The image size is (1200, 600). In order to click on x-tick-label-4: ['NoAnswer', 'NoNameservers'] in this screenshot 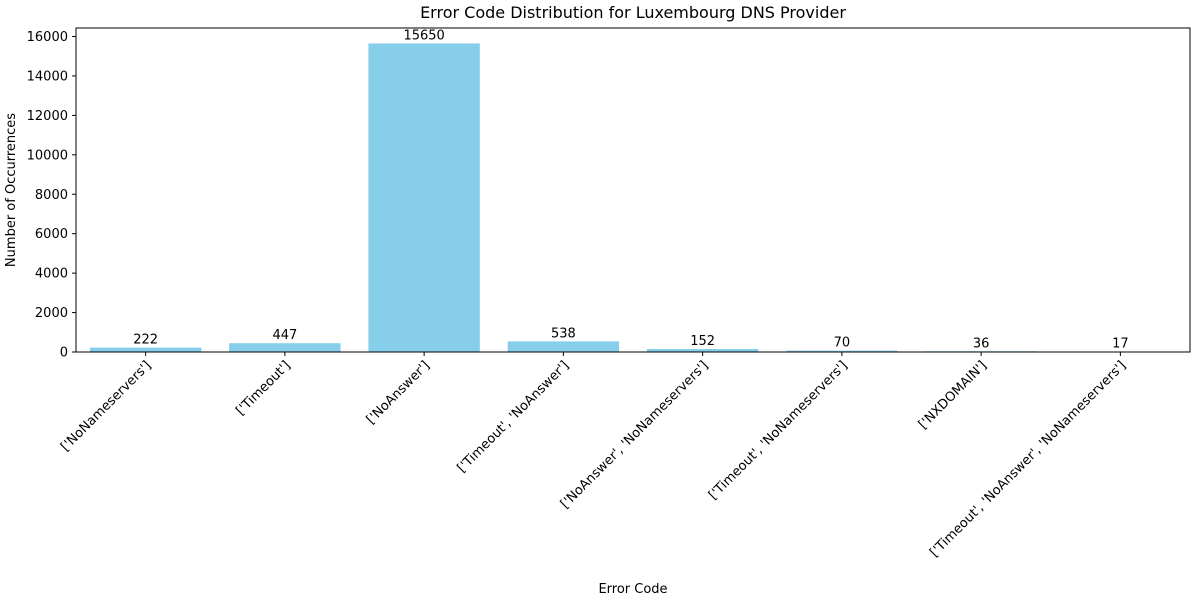, I will do `click(635, 435)`.